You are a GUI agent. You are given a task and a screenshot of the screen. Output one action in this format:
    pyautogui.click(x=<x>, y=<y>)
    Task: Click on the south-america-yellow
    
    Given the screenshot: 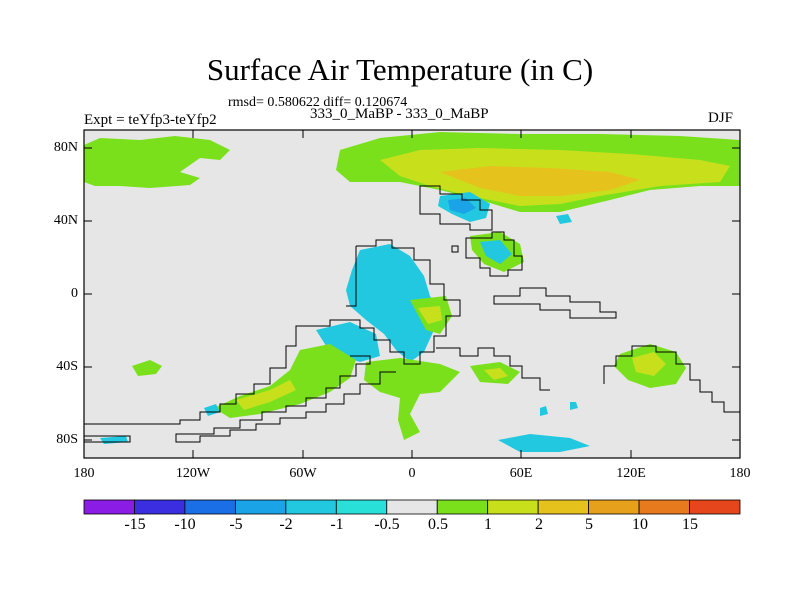 What is the action you would take?
    pyautogui.click(x=266, y=395)
    